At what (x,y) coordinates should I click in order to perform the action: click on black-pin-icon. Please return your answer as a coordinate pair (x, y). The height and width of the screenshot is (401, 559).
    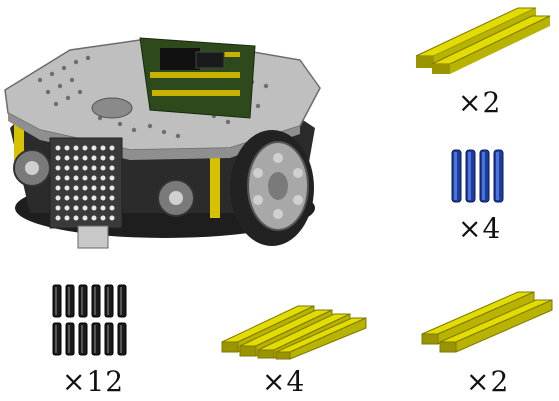
    Looking at the image, I should click on (89, 320).